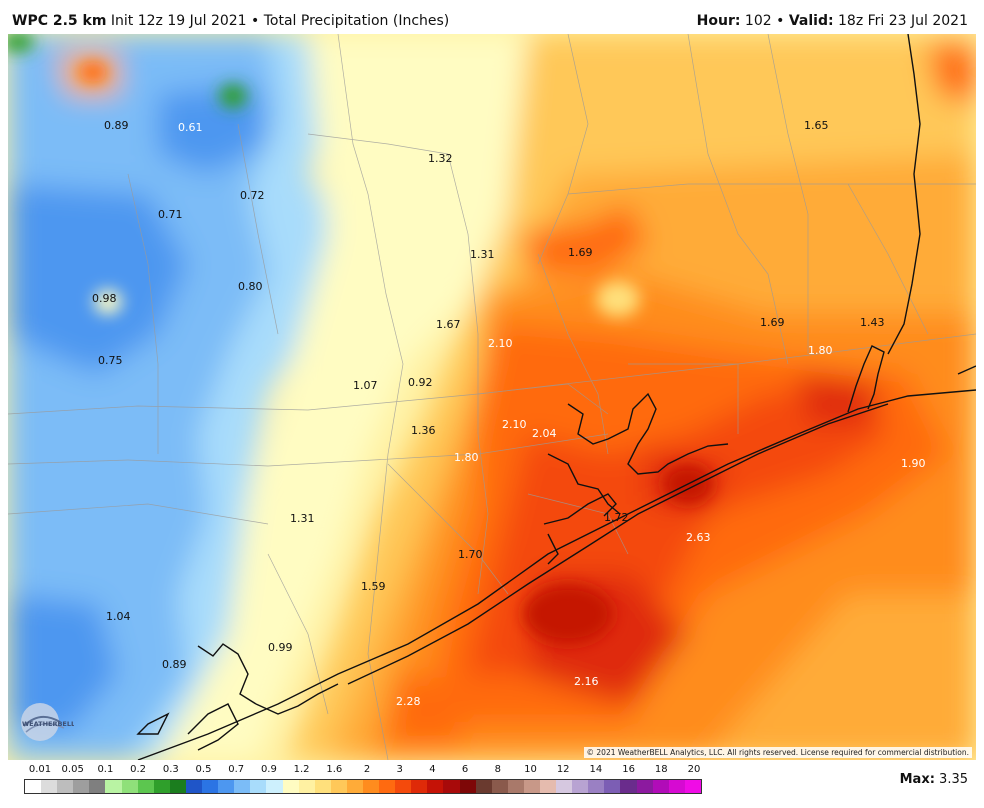 Image resolution: width=984 pixels, height=808 pixels. What do you see at coordinates (170, 214) in the screenshot?
I see `map-label: 0.71` at bounding box center [170, 214].